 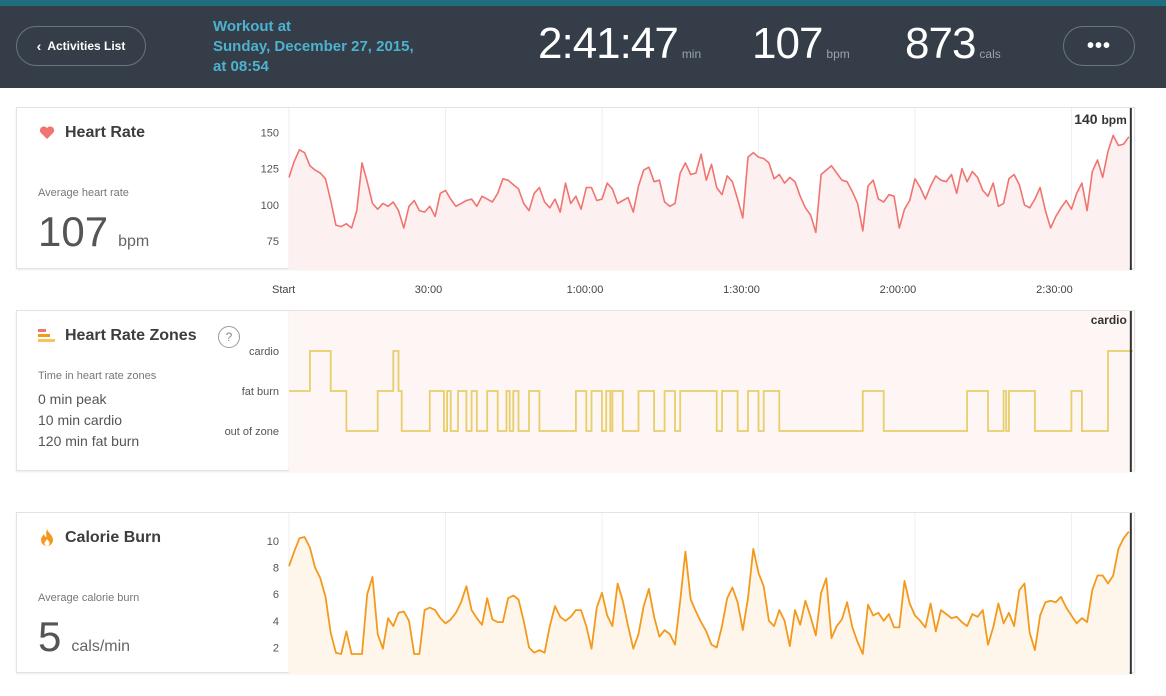 What do you see at coordinates (1113, 120) in the screenshot?
I see `cursor-heart-rate-unit: bpm` at bounding box center [1113, 120].